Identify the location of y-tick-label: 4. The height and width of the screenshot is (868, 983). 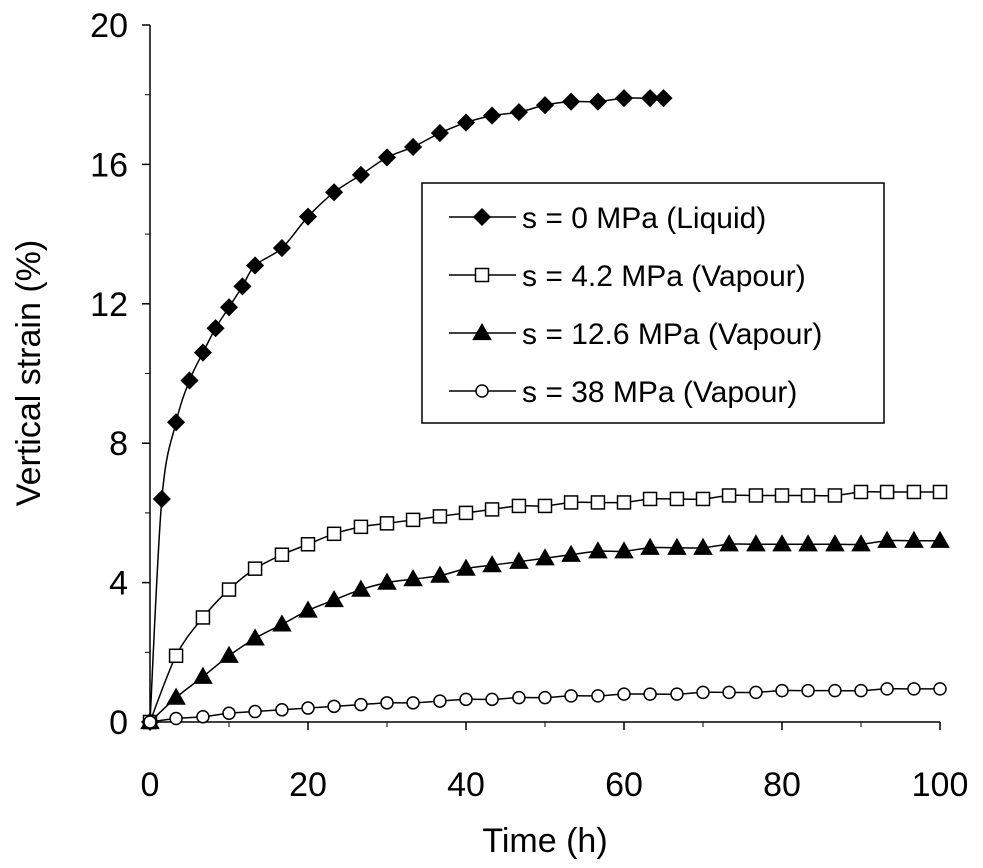
(118, 584).